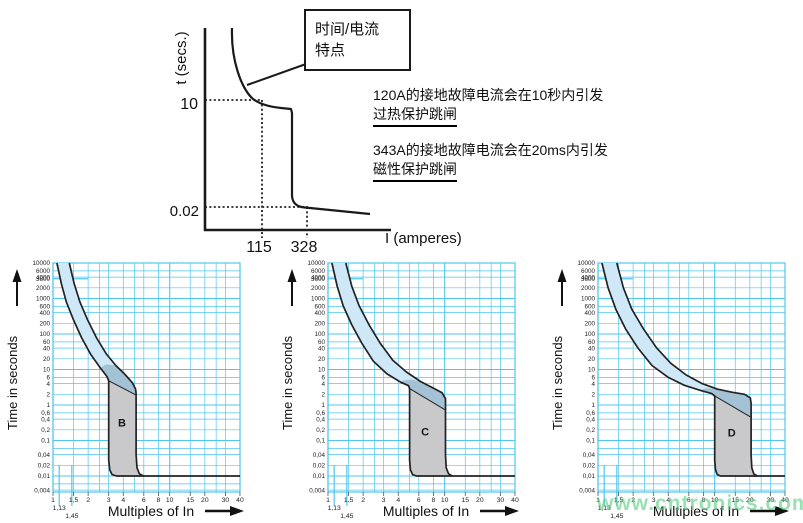 The width and height of the screenshot is (803, 523). Describe the element at coordinates (320, 419) in the screenshot. I see `y-tick-label: 0,4` at that location.